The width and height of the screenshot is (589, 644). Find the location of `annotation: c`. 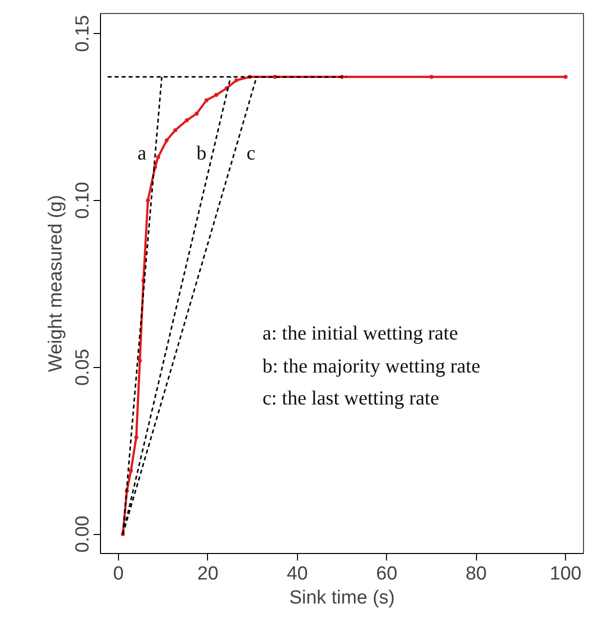

annotation: c is located at coordinates (251, 153).